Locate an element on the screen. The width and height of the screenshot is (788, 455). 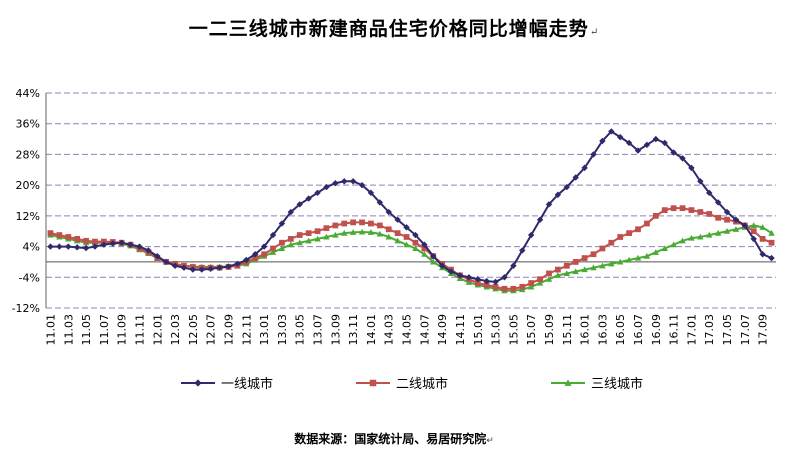
x-tick-label: 15.01 is located at coordinates (478, 330).